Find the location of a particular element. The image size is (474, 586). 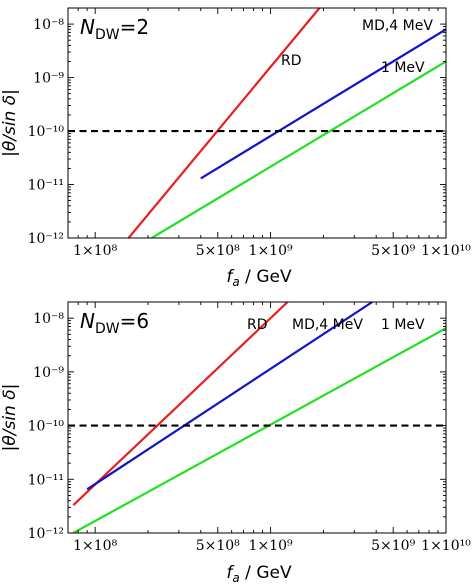

series-line-md-4-mev is located at coordinates (323, 104).